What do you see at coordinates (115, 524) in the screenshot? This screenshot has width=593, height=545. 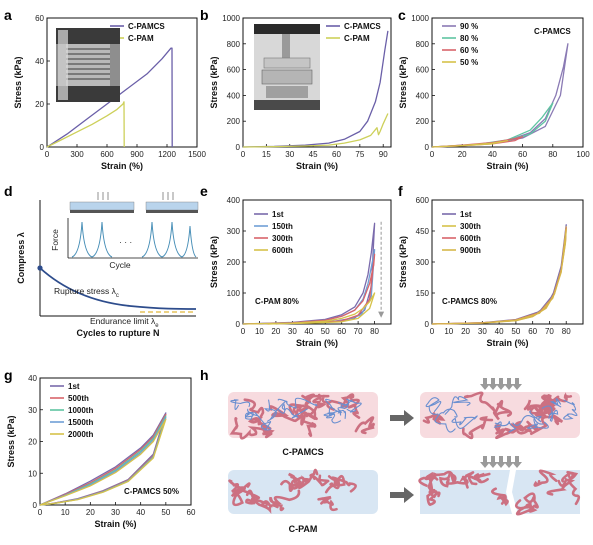 I see `x-axis-label-g: Strain (%)` at bounding box center [115, 524].